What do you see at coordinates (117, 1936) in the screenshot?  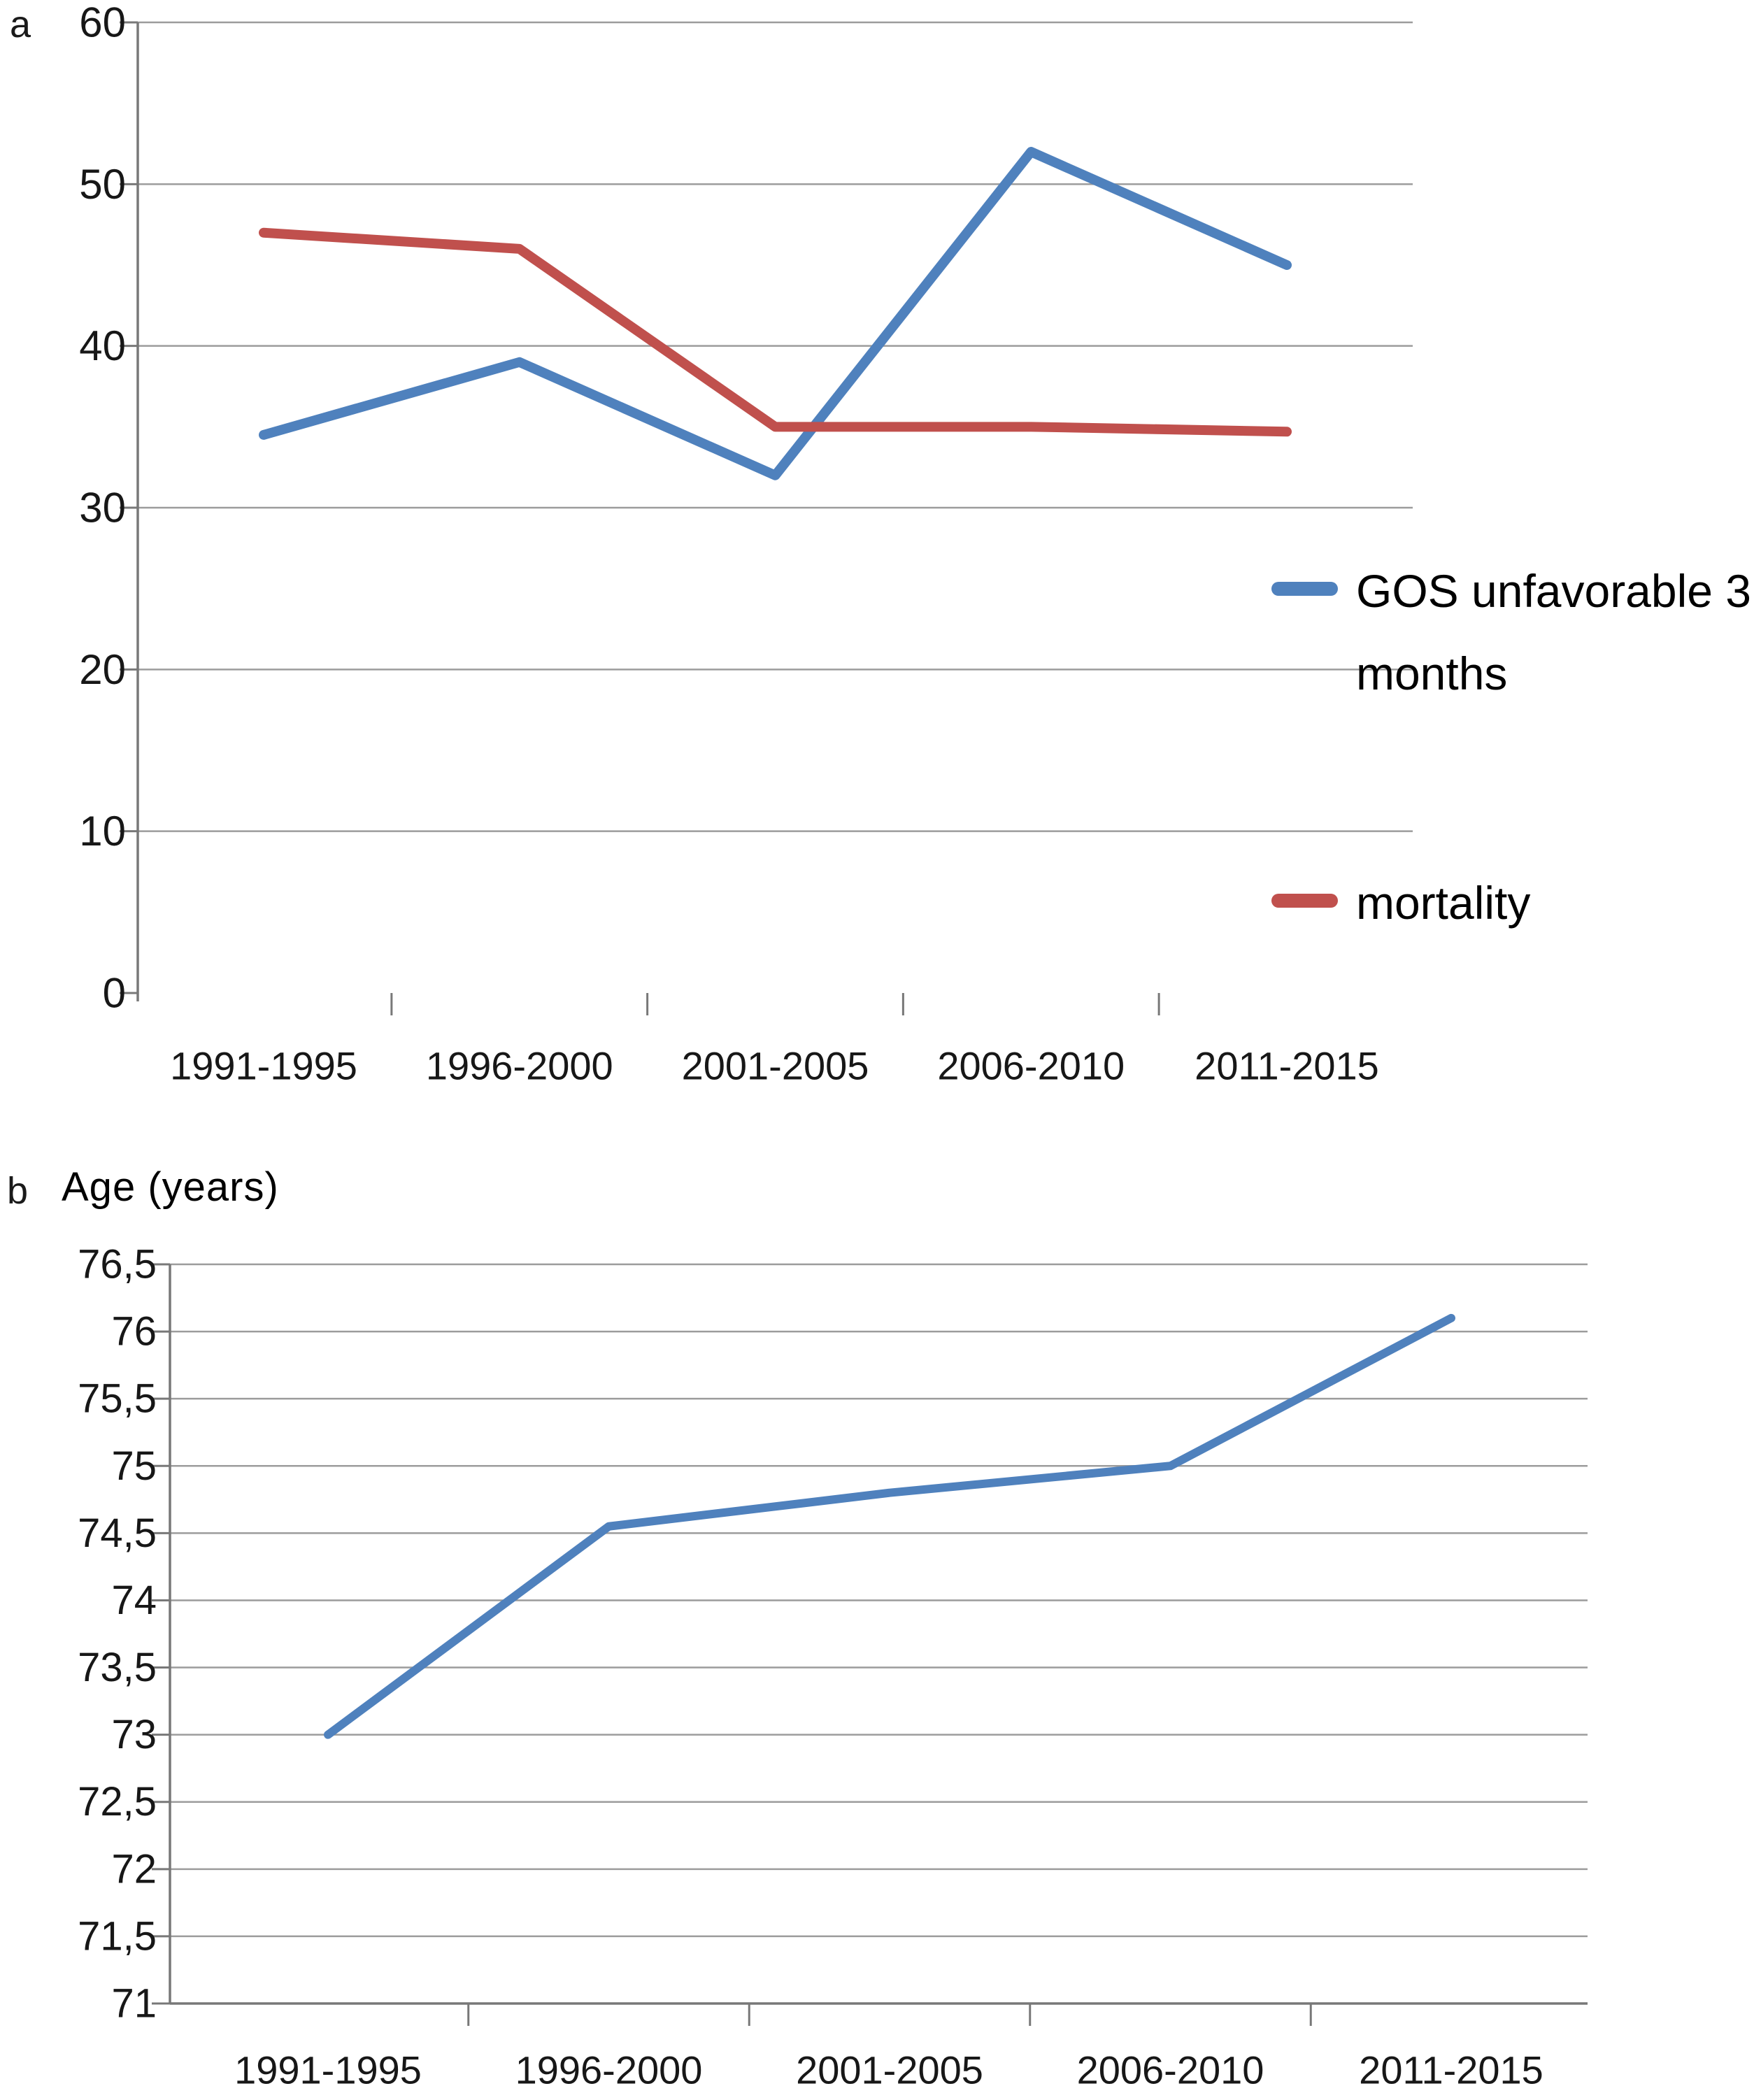 I see `y-tick-label: 71,5` at bounding box center [117, 1936].